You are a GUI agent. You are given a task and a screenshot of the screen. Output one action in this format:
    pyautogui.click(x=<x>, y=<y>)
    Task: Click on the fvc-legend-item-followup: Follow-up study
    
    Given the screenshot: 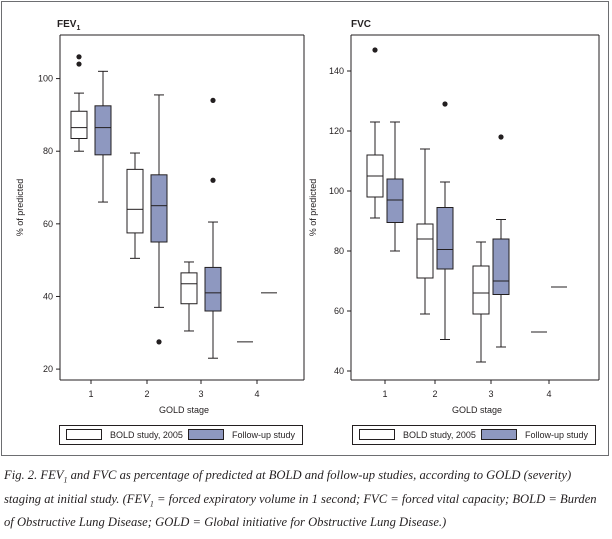 What is the action you would take?
    pyautogui.click(x=534, y=434)
    